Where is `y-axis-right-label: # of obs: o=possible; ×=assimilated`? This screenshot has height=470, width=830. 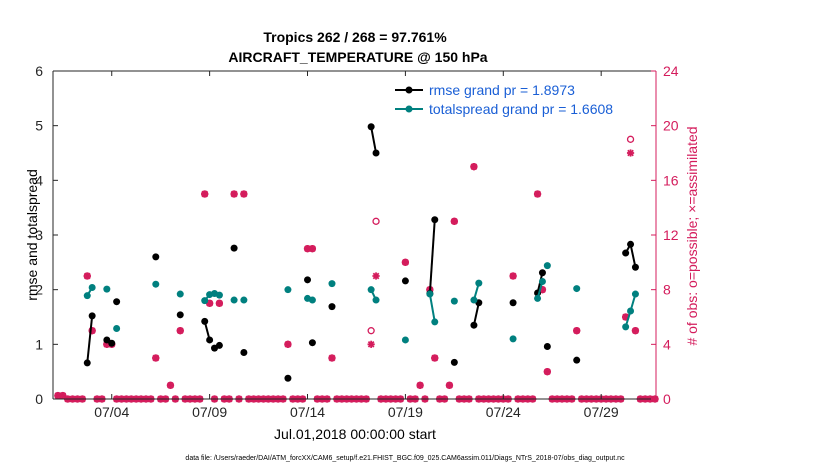 y-axis-right-label: # of obs: o=possible; ×=assimilated is located at coordinates (692, 235).